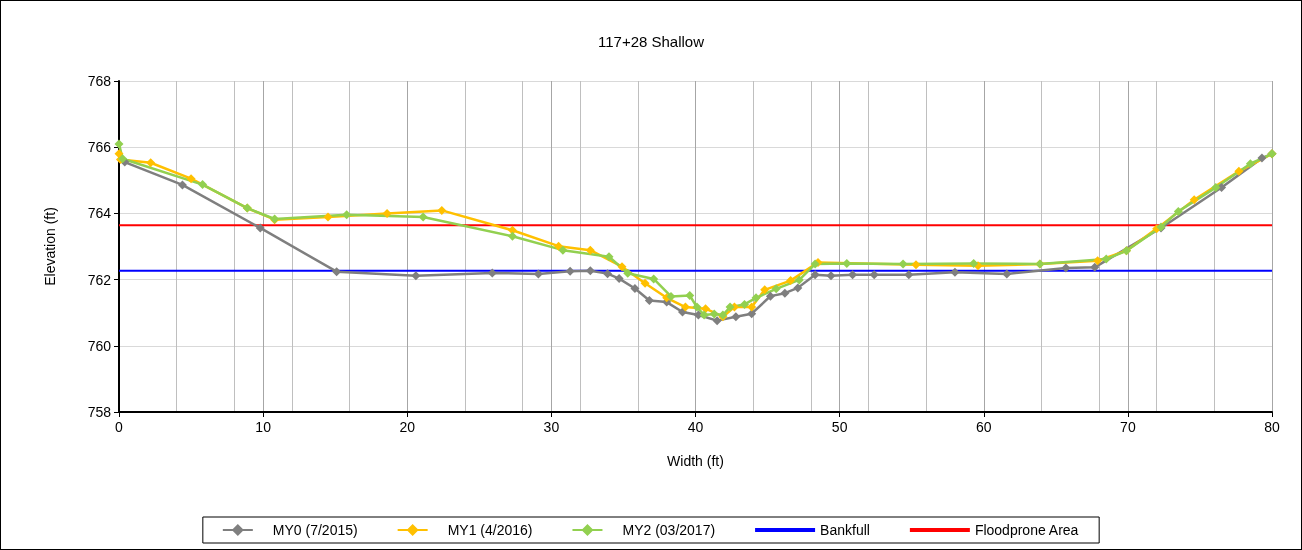  Describe the element at coordinates (99, 412) in the screenshot. I see `y-tick-label: 758` at that location.